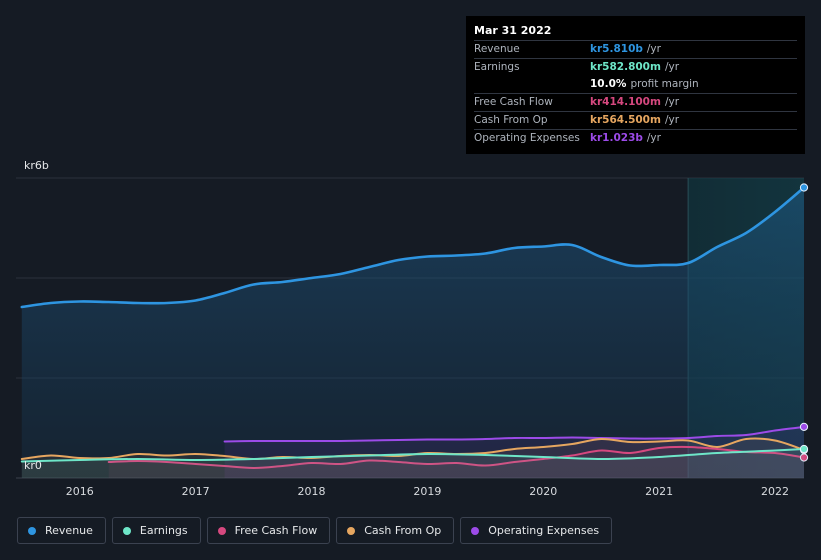 The image size is (821, 560). I want to click on x-tick-label: 2018, so click(312, 491).